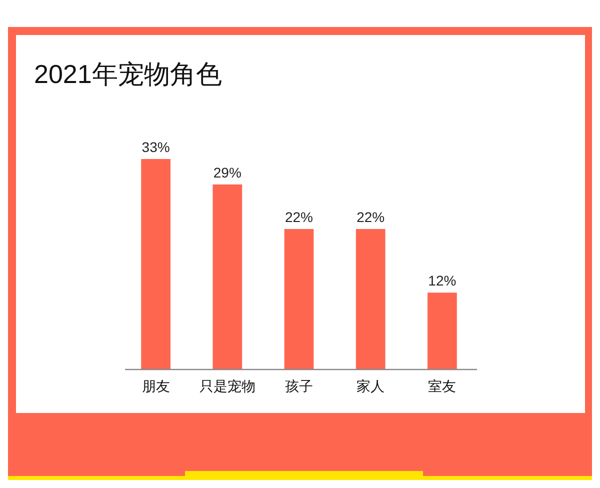 Image resolution: width=600 pixels, height=488 pixels. I want to click on data-label: 12%, so click(442, 280).